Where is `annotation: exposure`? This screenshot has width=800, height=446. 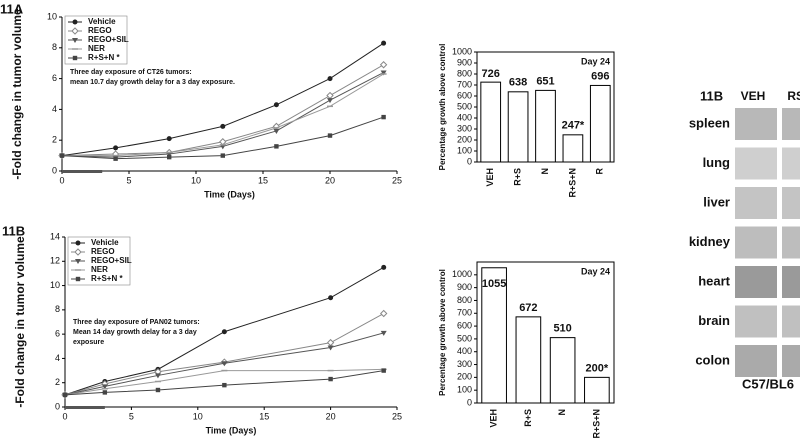
annotation: exposure is located at coordinates (88, 342).